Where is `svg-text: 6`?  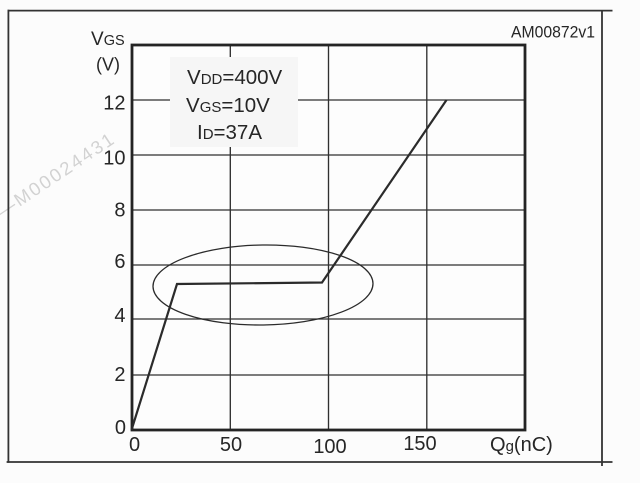 svg-text: 6 is located at coordinates (119, 262).